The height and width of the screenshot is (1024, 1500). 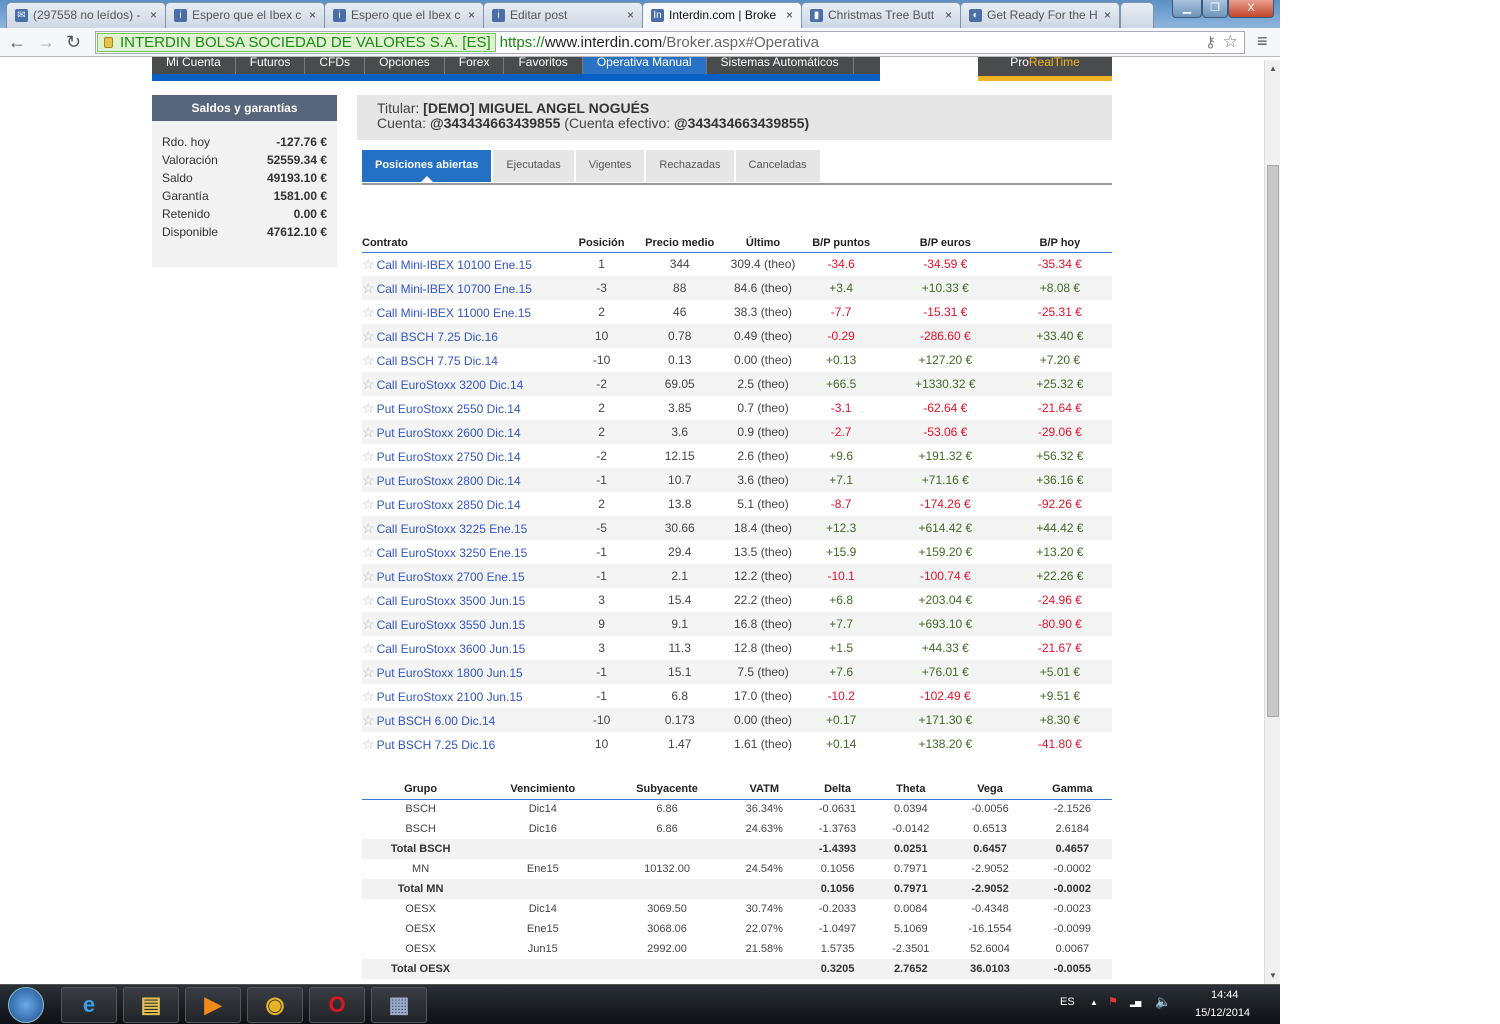 I want to click on reload-icon: ↻, so click(x=74, y=42).